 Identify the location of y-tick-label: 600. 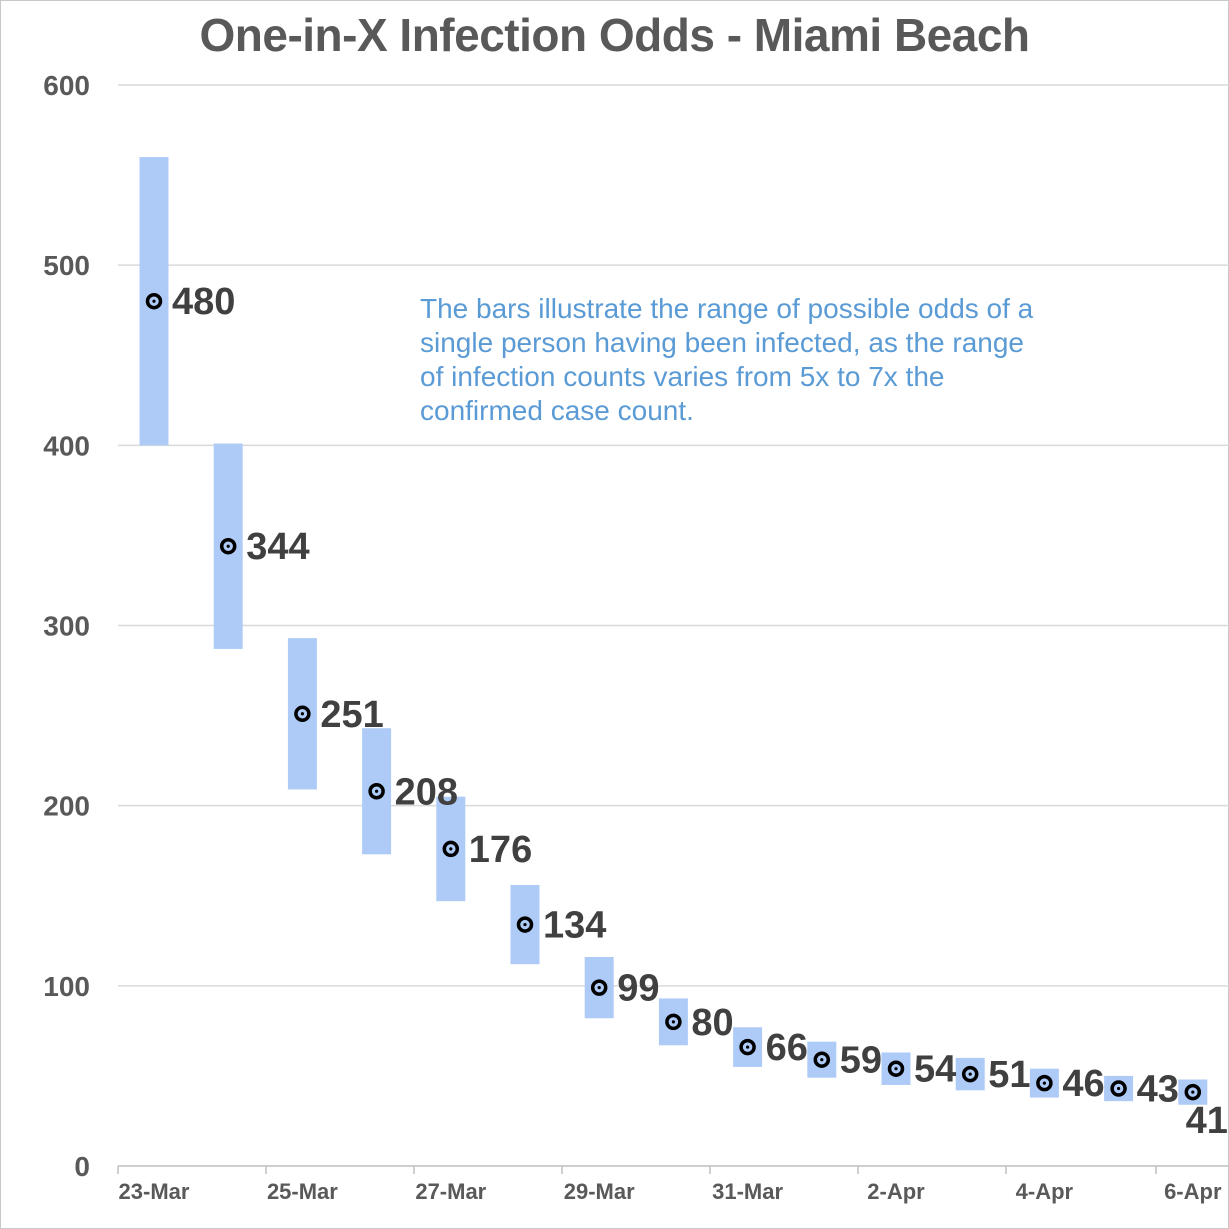
(66, 85).